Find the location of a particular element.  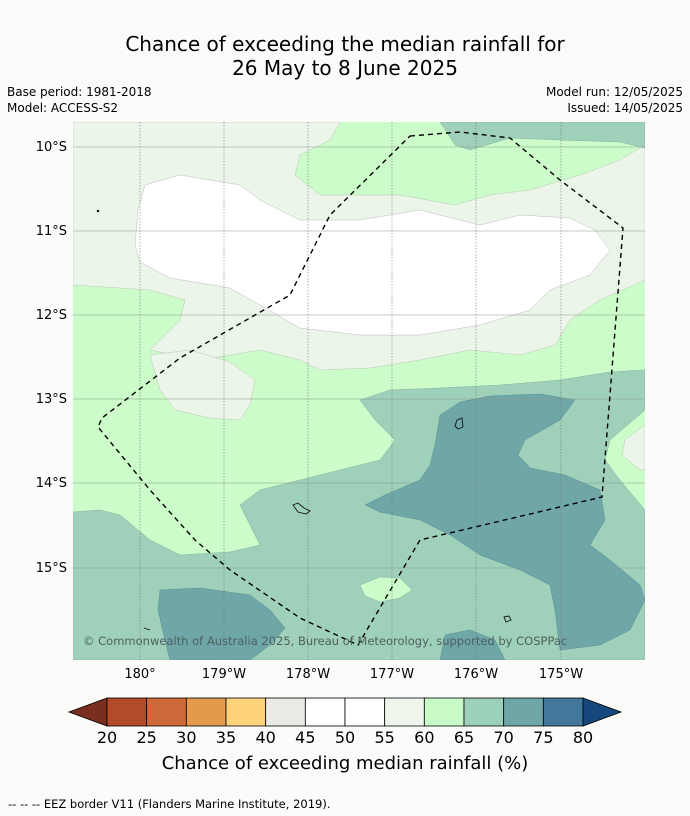

lon-label: 176°W is located at coordinates (476, 674).